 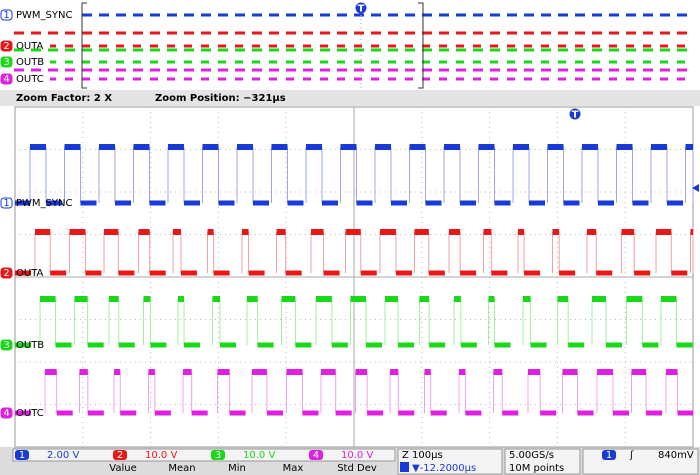 What do you see at coordinates (631, 455) in the screenshot?
I see `trigger-slope: ʃ` at bounding box center [631, 455].